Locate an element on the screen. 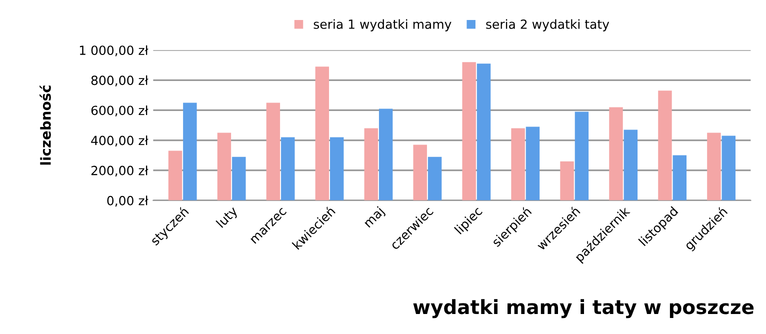 This screenshot has width=766, height=334. y-tick-label: 800,00 zł is located at coordinates (119, 80).